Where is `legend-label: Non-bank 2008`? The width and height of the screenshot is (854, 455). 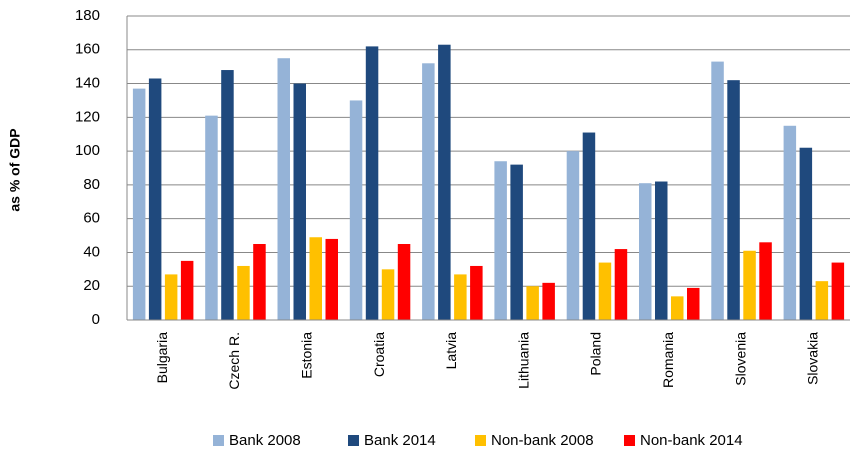
legend-label: Non-bank 2008 is located at coordinates (542, 440).